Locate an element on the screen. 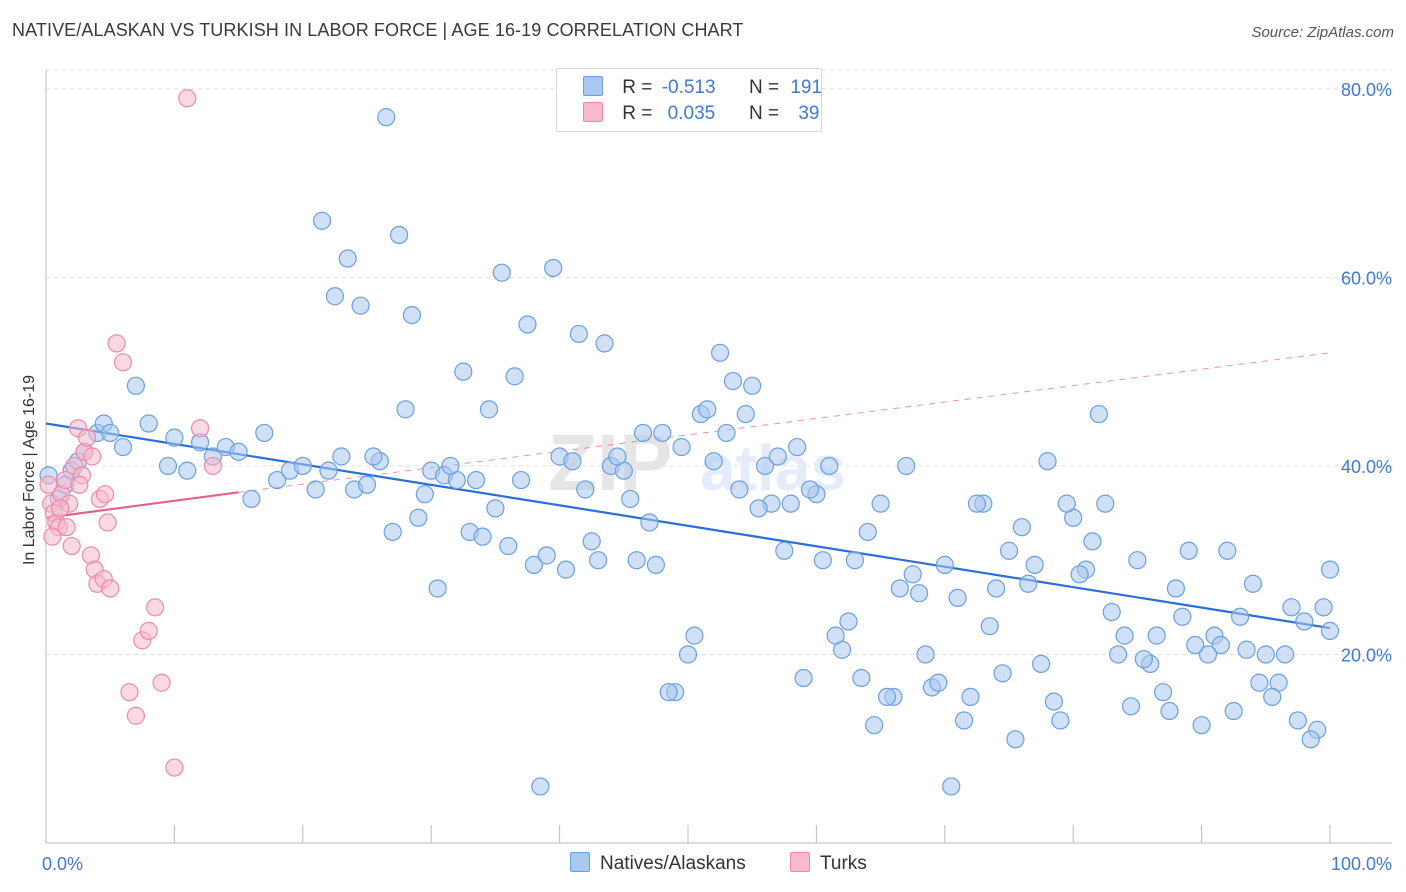 The width and height of the screenshot is (1406, 892). legend-row-turks: R = 0.035 N = 39 is located at coordinates (701, 115).